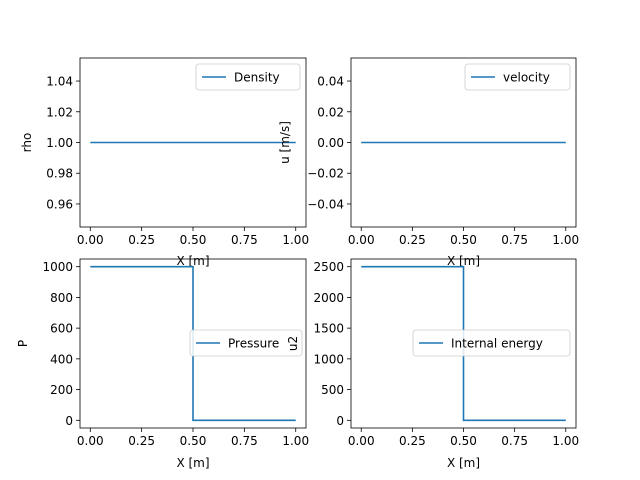  Describe the element at coordinates (61, 390) in the screenshot. I see `y-tick-label: 200` at that location.